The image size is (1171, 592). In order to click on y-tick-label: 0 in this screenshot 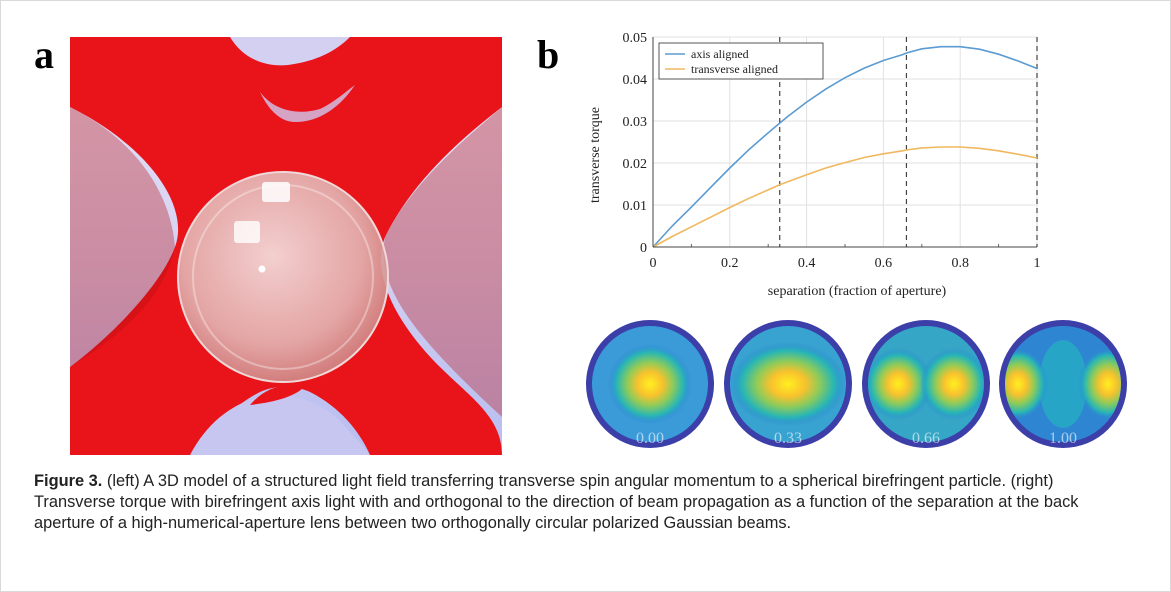, I will do `click(643, 248)`.